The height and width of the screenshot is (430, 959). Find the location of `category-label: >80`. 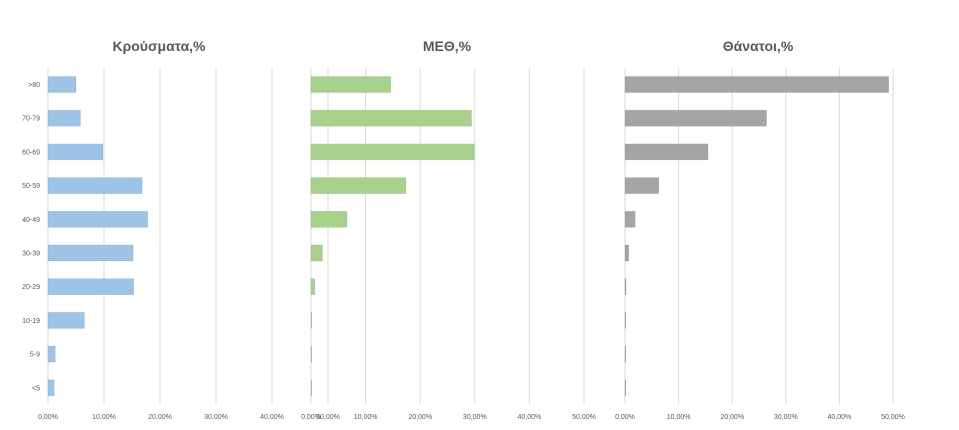

category-label: >80 is located at coordinates (34, 85).